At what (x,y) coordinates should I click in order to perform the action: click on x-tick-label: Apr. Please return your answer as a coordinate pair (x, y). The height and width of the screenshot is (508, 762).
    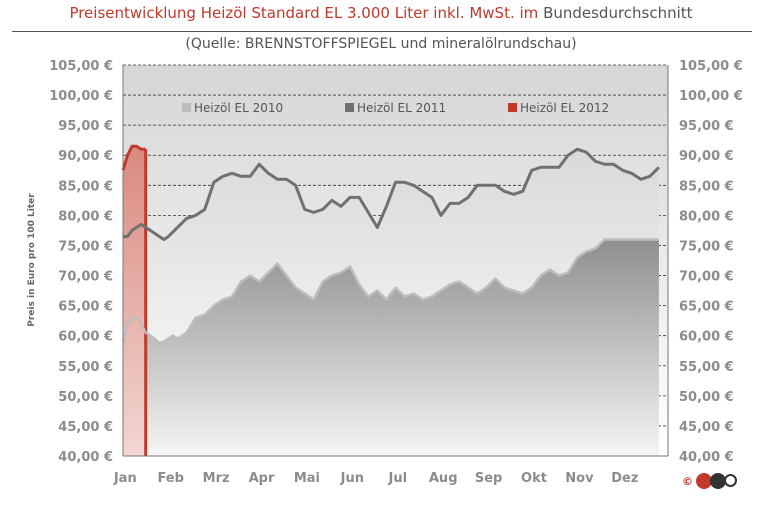
    Looking at the image, I should click on (262, 478).